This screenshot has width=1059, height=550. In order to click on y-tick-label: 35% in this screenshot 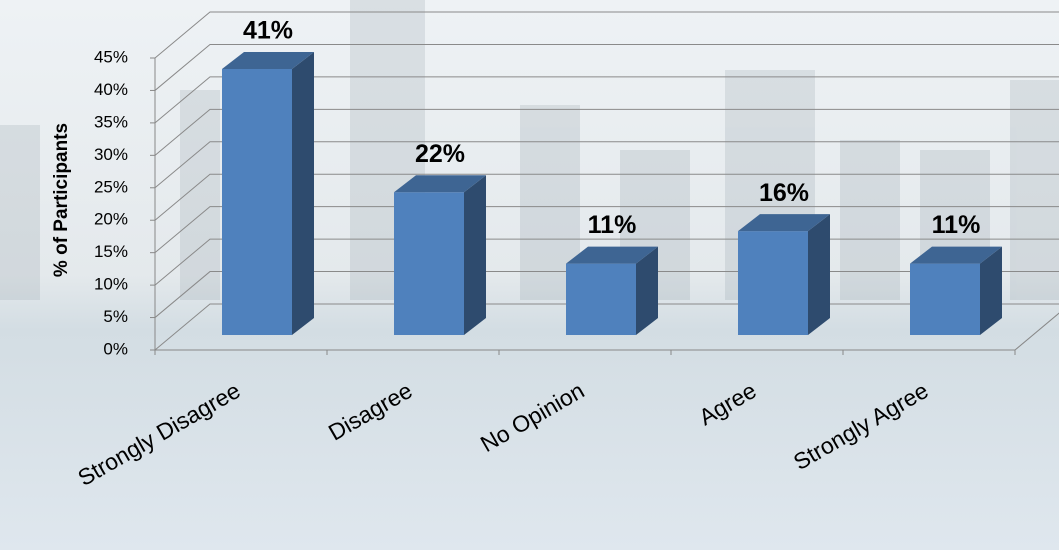, I will do `click(111, 121)`.